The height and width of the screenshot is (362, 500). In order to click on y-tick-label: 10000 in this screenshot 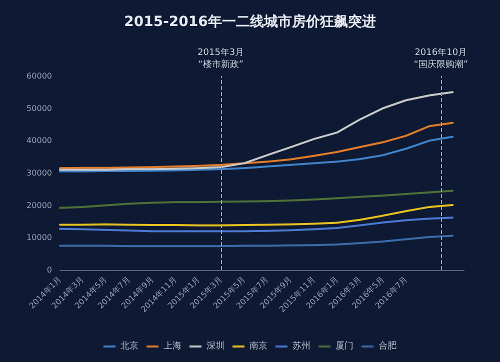, I will do `click(39, 237)`.